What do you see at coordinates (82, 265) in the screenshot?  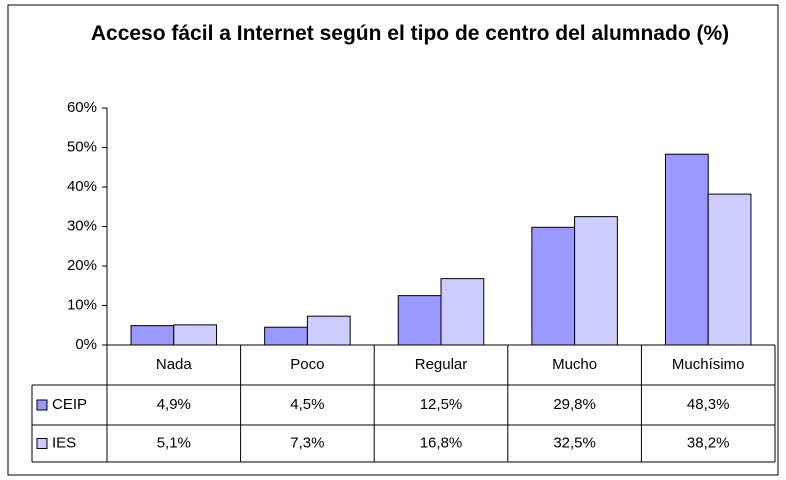 I see `y-tick-label: 20%` at bounding box center [82, 265].